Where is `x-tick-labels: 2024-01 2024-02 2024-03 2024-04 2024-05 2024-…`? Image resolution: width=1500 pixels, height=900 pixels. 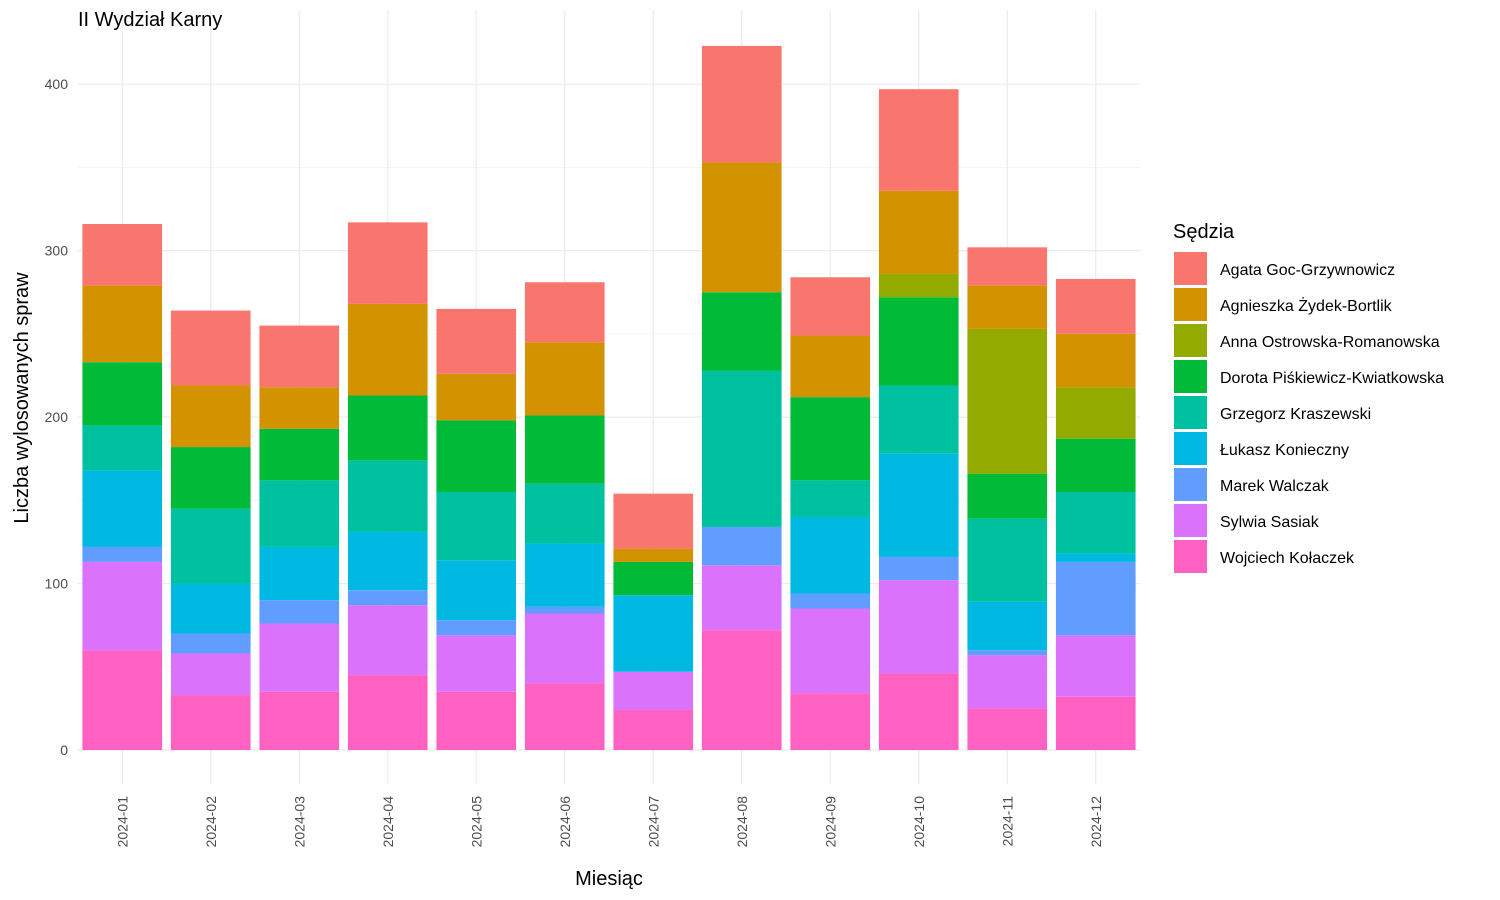
x-tick-labels: 2024-01 2024-02 2024-03 2024-04 2024-05 2024-… is located at coordinates (609, 822).